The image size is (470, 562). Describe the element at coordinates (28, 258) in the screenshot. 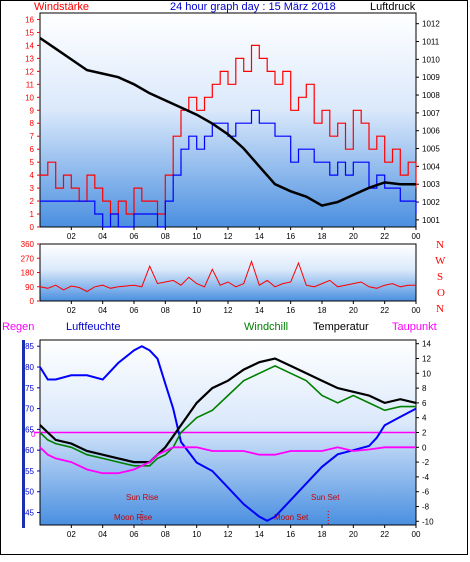

I see `direction-y-label-270: 270` at that location.